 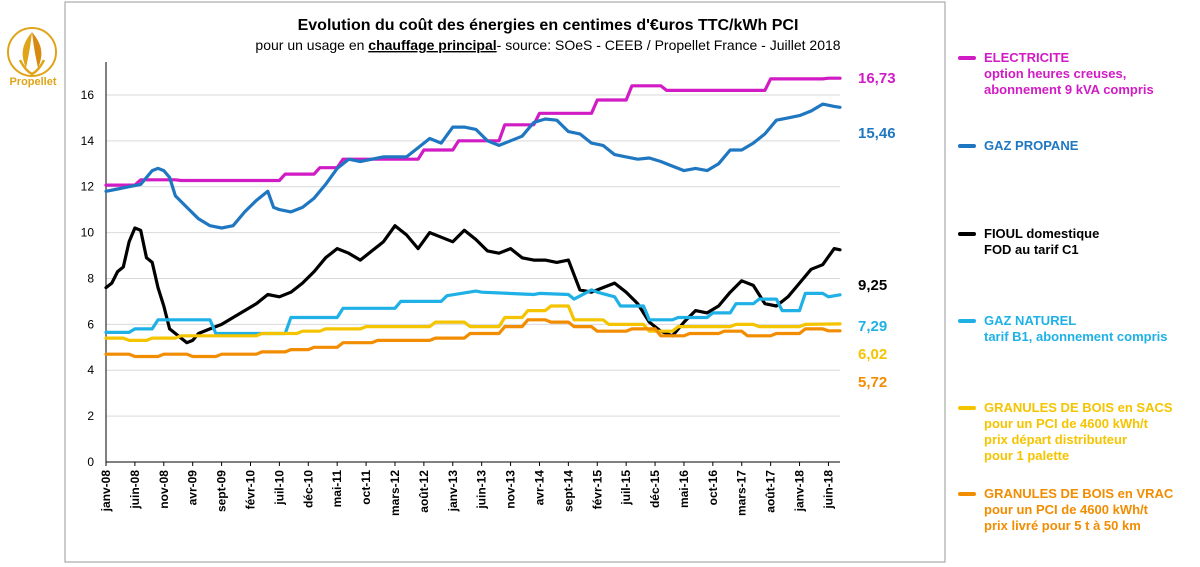 What do you see at coordinates (164, 489) in the screenshot?
I see `x-tick-label: nov-08` at bounding box center [164, 489].